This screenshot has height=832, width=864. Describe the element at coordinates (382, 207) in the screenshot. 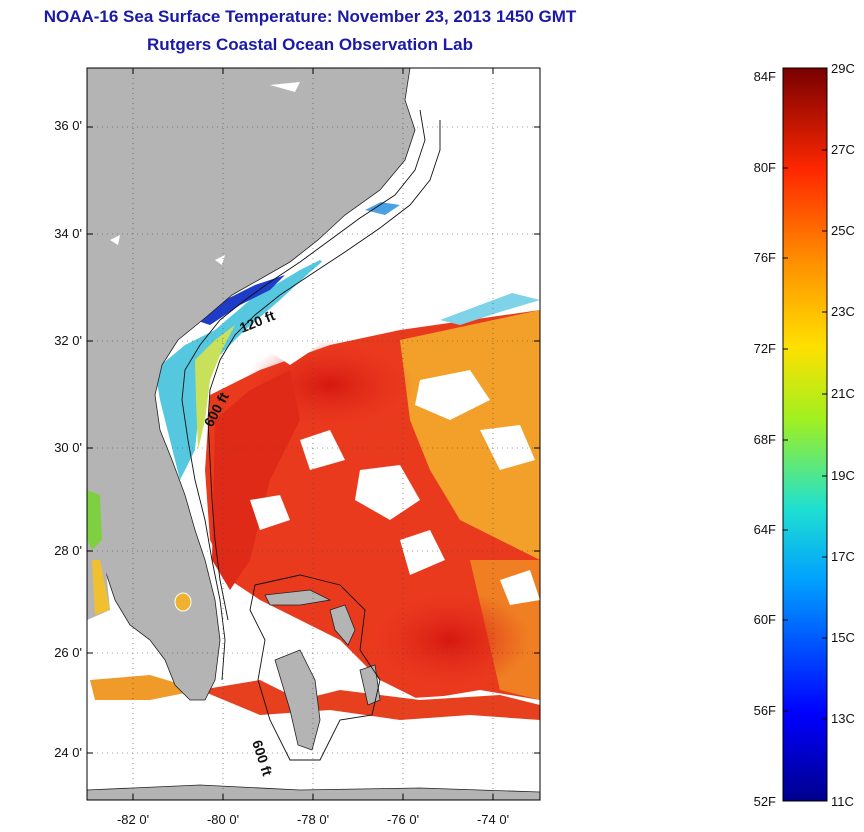

I see `north-cool-patch` at that location.